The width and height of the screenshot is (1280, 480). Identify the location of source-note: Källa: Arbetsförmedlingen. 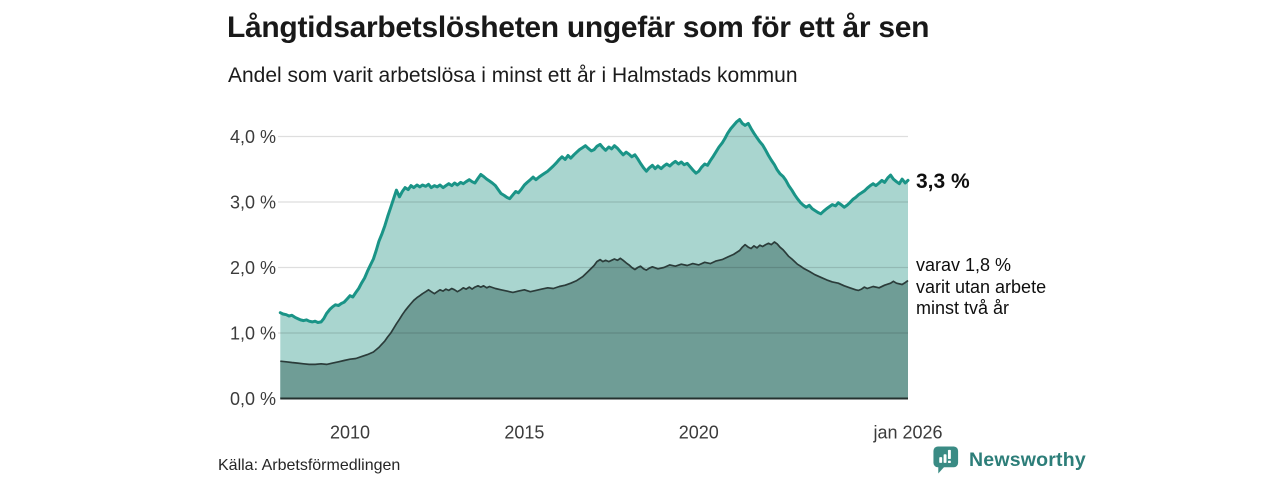
(309, 465).